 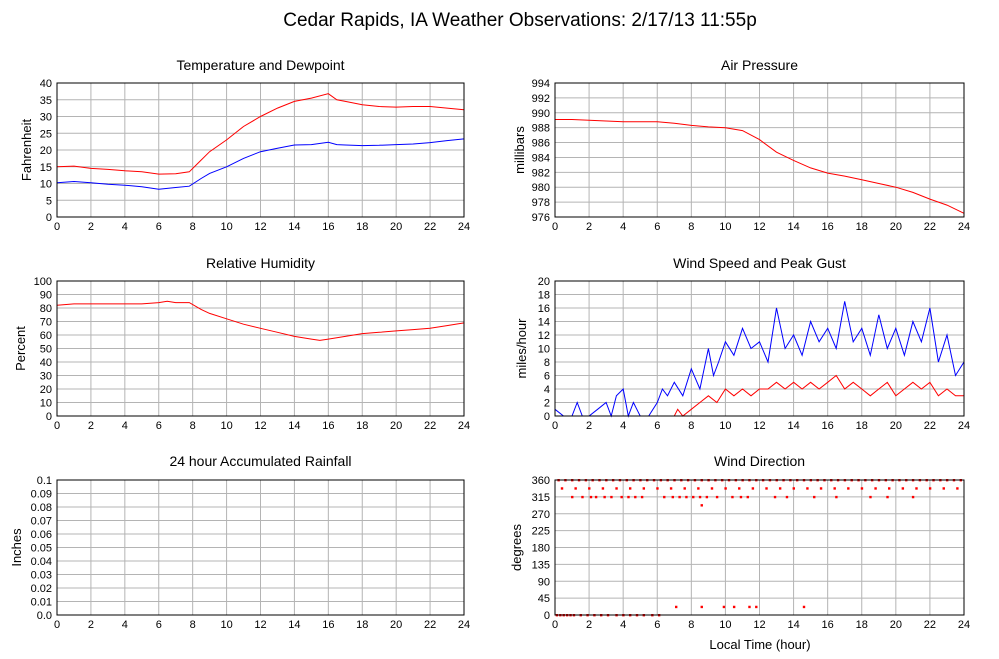 I want to click on wind_direction-y-tick-label: 45, so click(x=544, y=599).